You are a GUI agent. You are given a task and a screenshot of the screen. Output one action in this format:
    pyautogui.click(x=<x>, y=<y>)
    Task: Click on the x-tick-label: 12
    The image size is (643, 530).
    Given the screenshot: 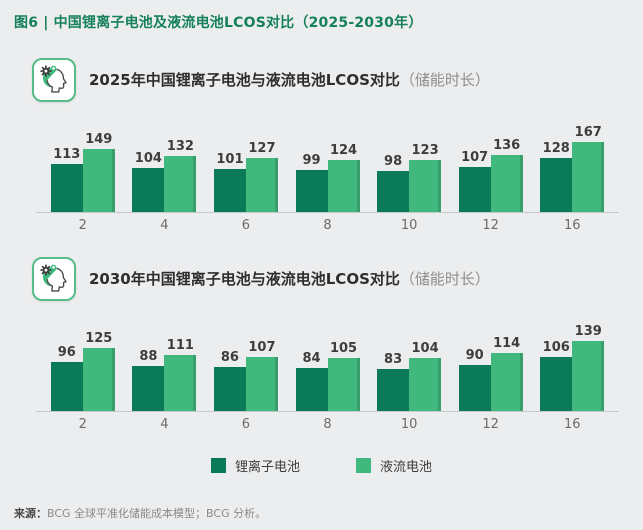 What is the action you would take?
    pyautogui.click(x=490, y=225)
    